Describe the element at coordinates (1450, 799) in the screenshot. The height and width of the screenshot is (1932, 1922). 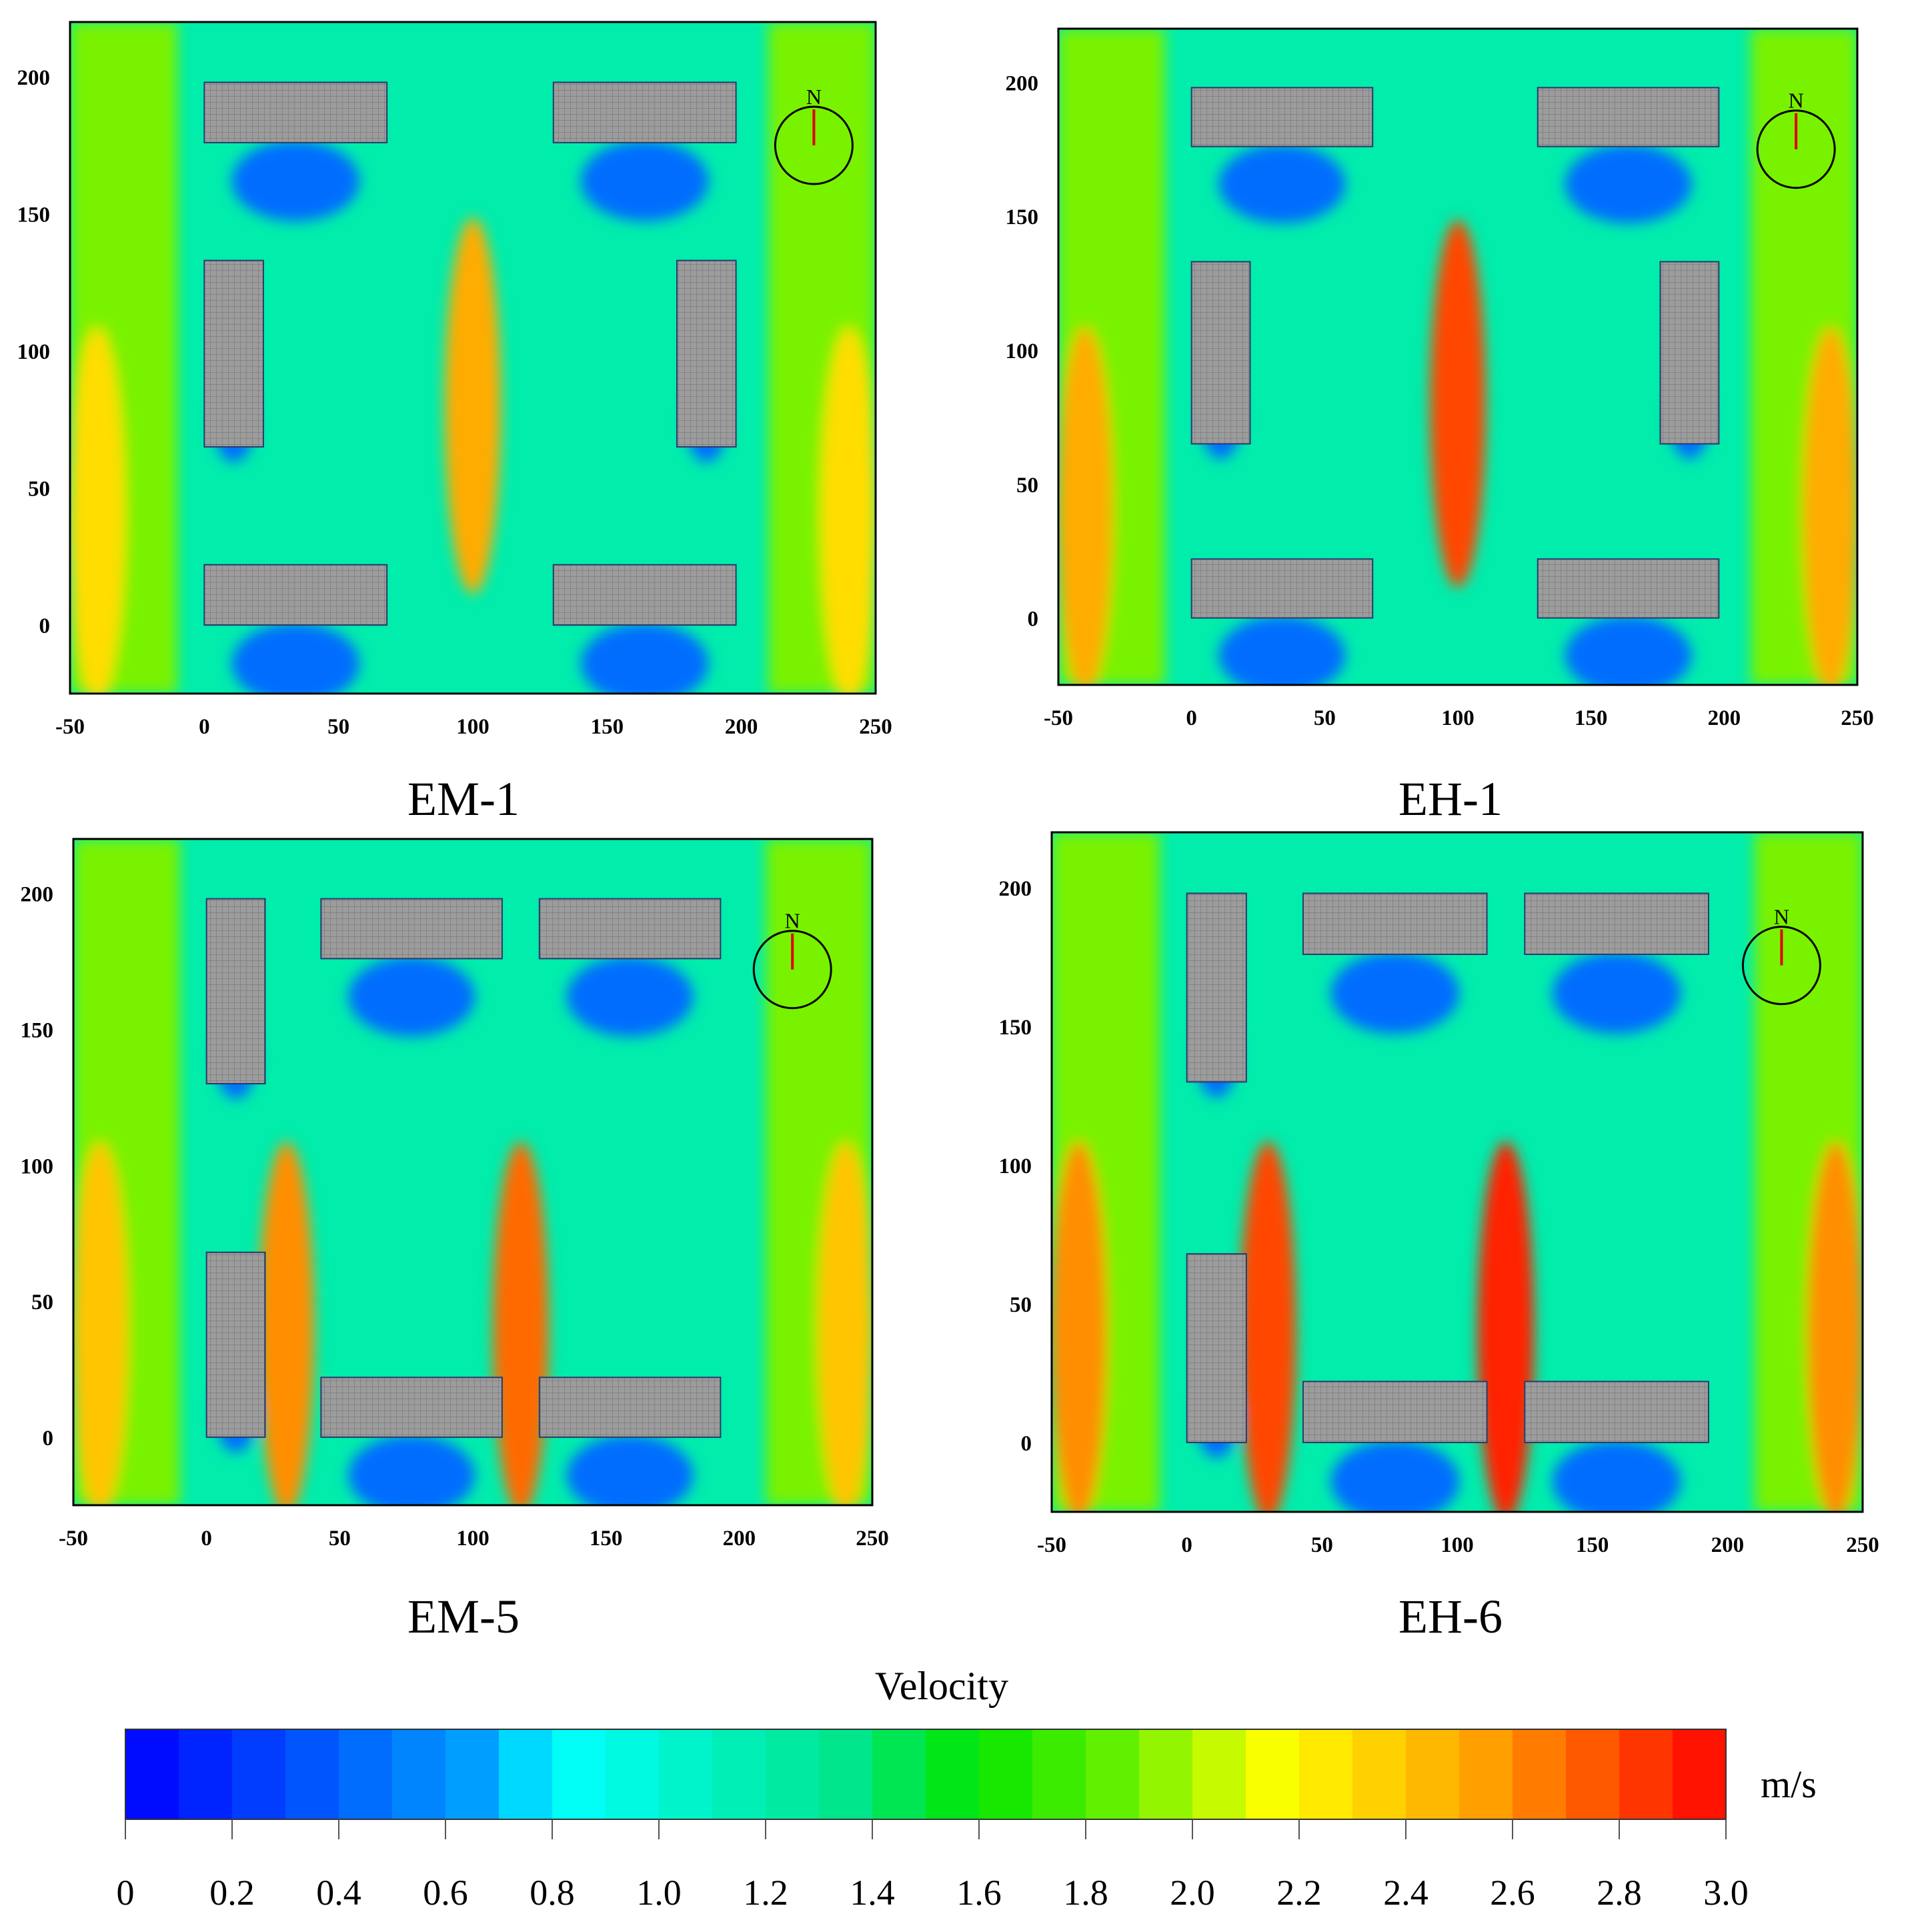
I see `panel-title: EH-1` at that location.